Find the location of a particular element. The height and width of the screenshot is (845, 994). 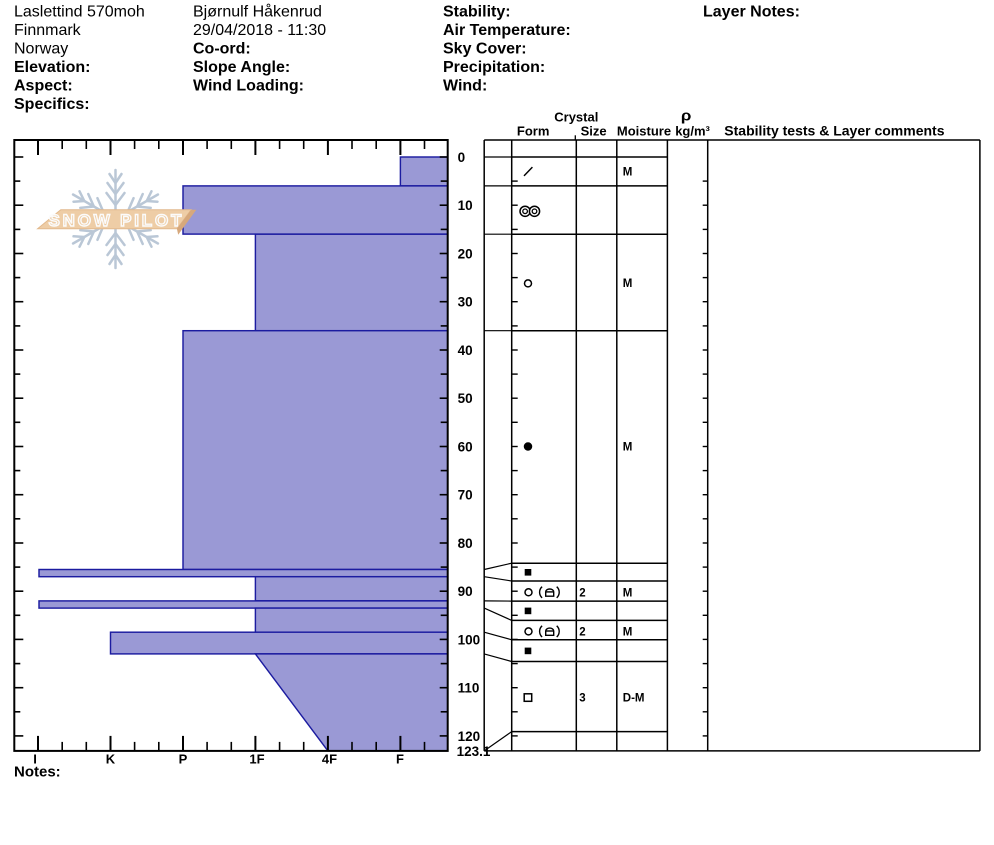

svg-text: 3 is located at coordinates (582, 699).